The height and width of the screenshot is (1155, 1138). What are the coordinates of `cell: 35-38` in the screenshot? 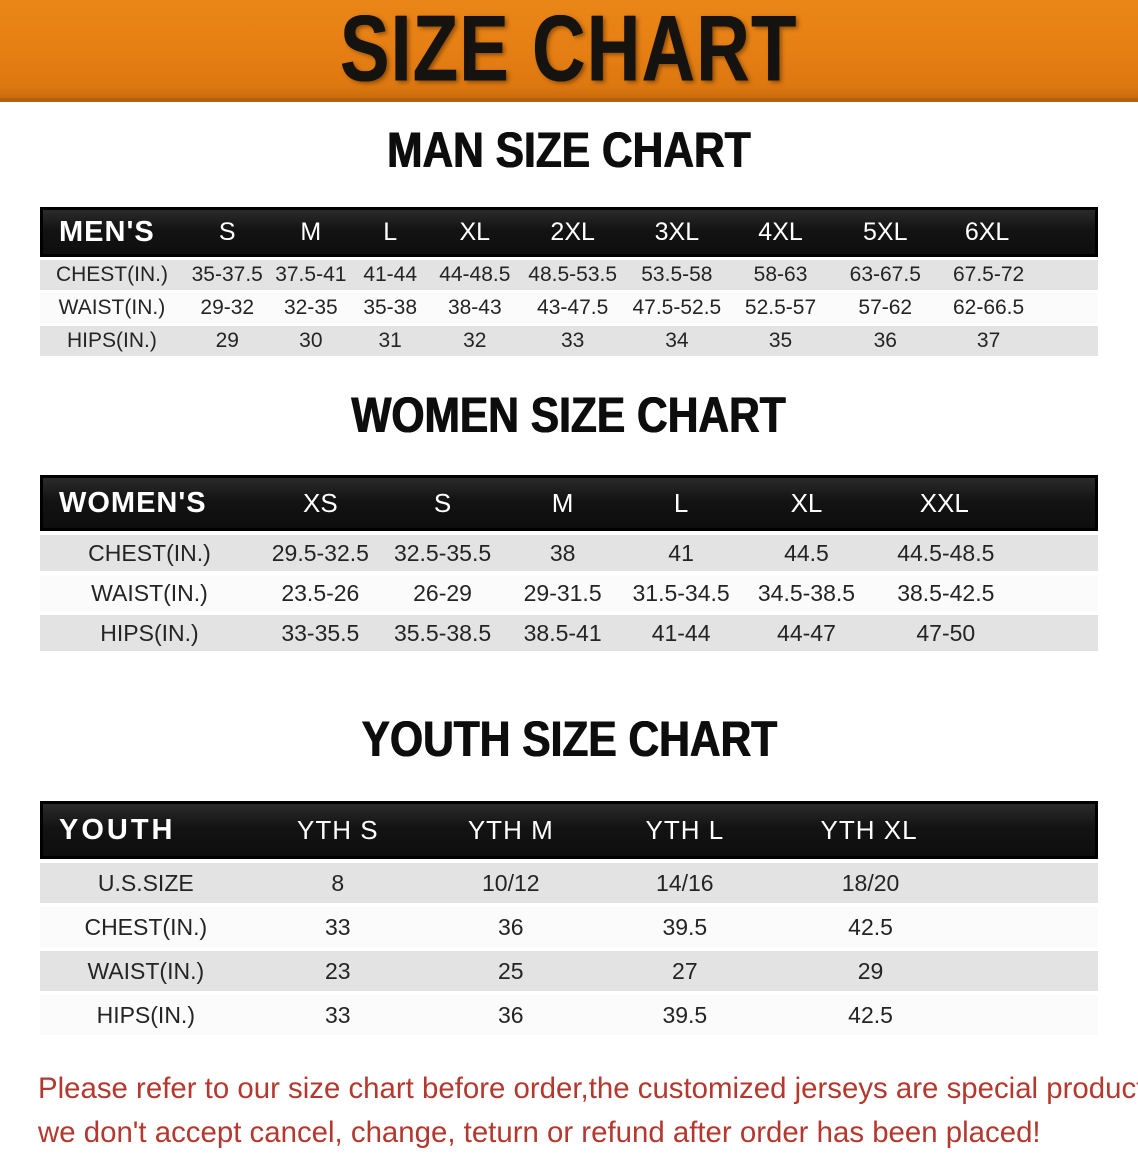 It's located at (390, 308).